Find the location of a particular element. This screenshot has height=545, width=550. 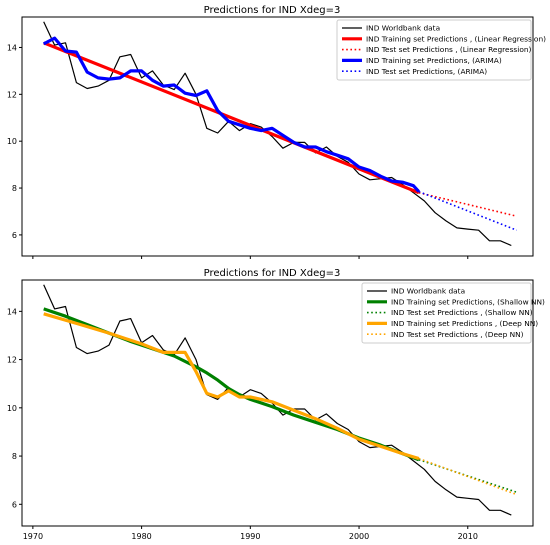

chart-bottom-ytick-label: 8 is located at coordinates (14, 456).